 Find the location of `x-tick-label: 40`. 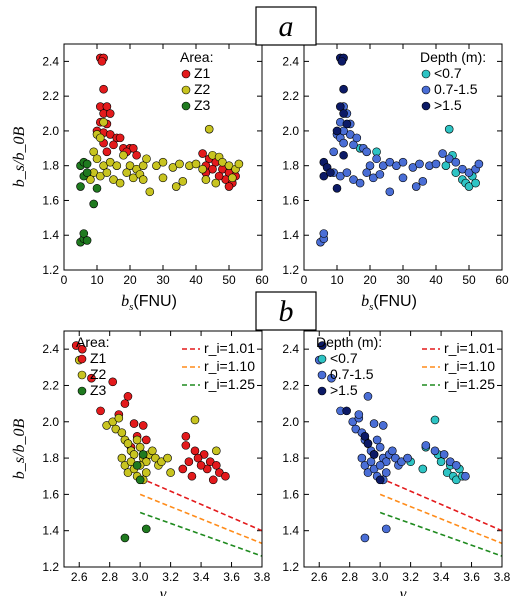

x-tick-label: 40 is located at coordinates (196, 280).